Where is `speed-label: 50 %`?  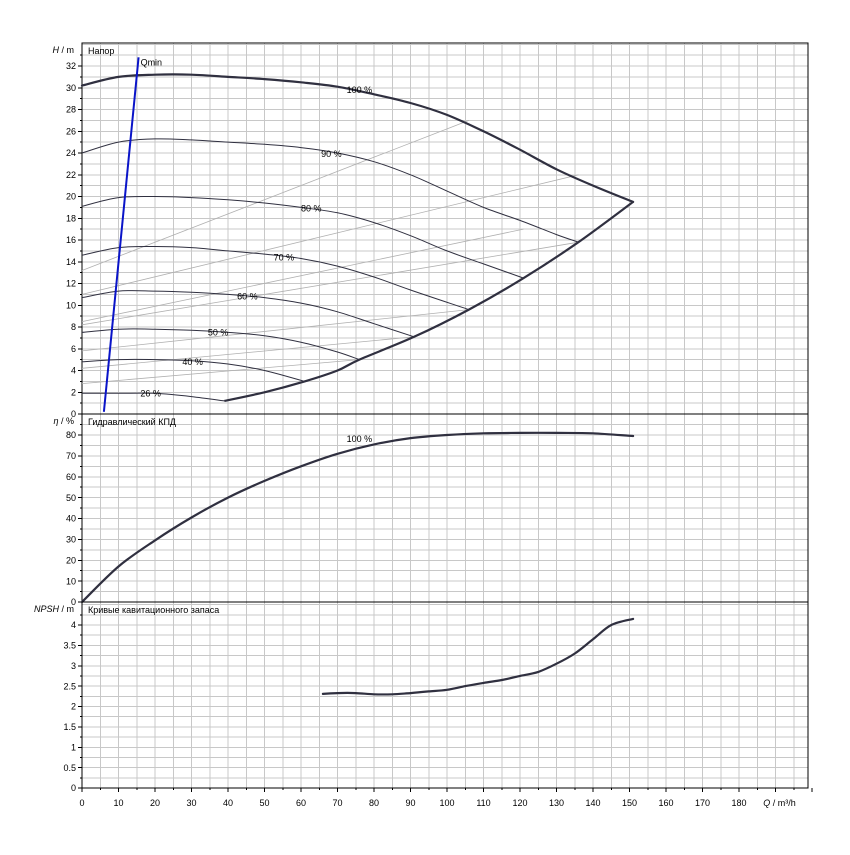 speed-label: 50 % is located at coordinates (218, 332).